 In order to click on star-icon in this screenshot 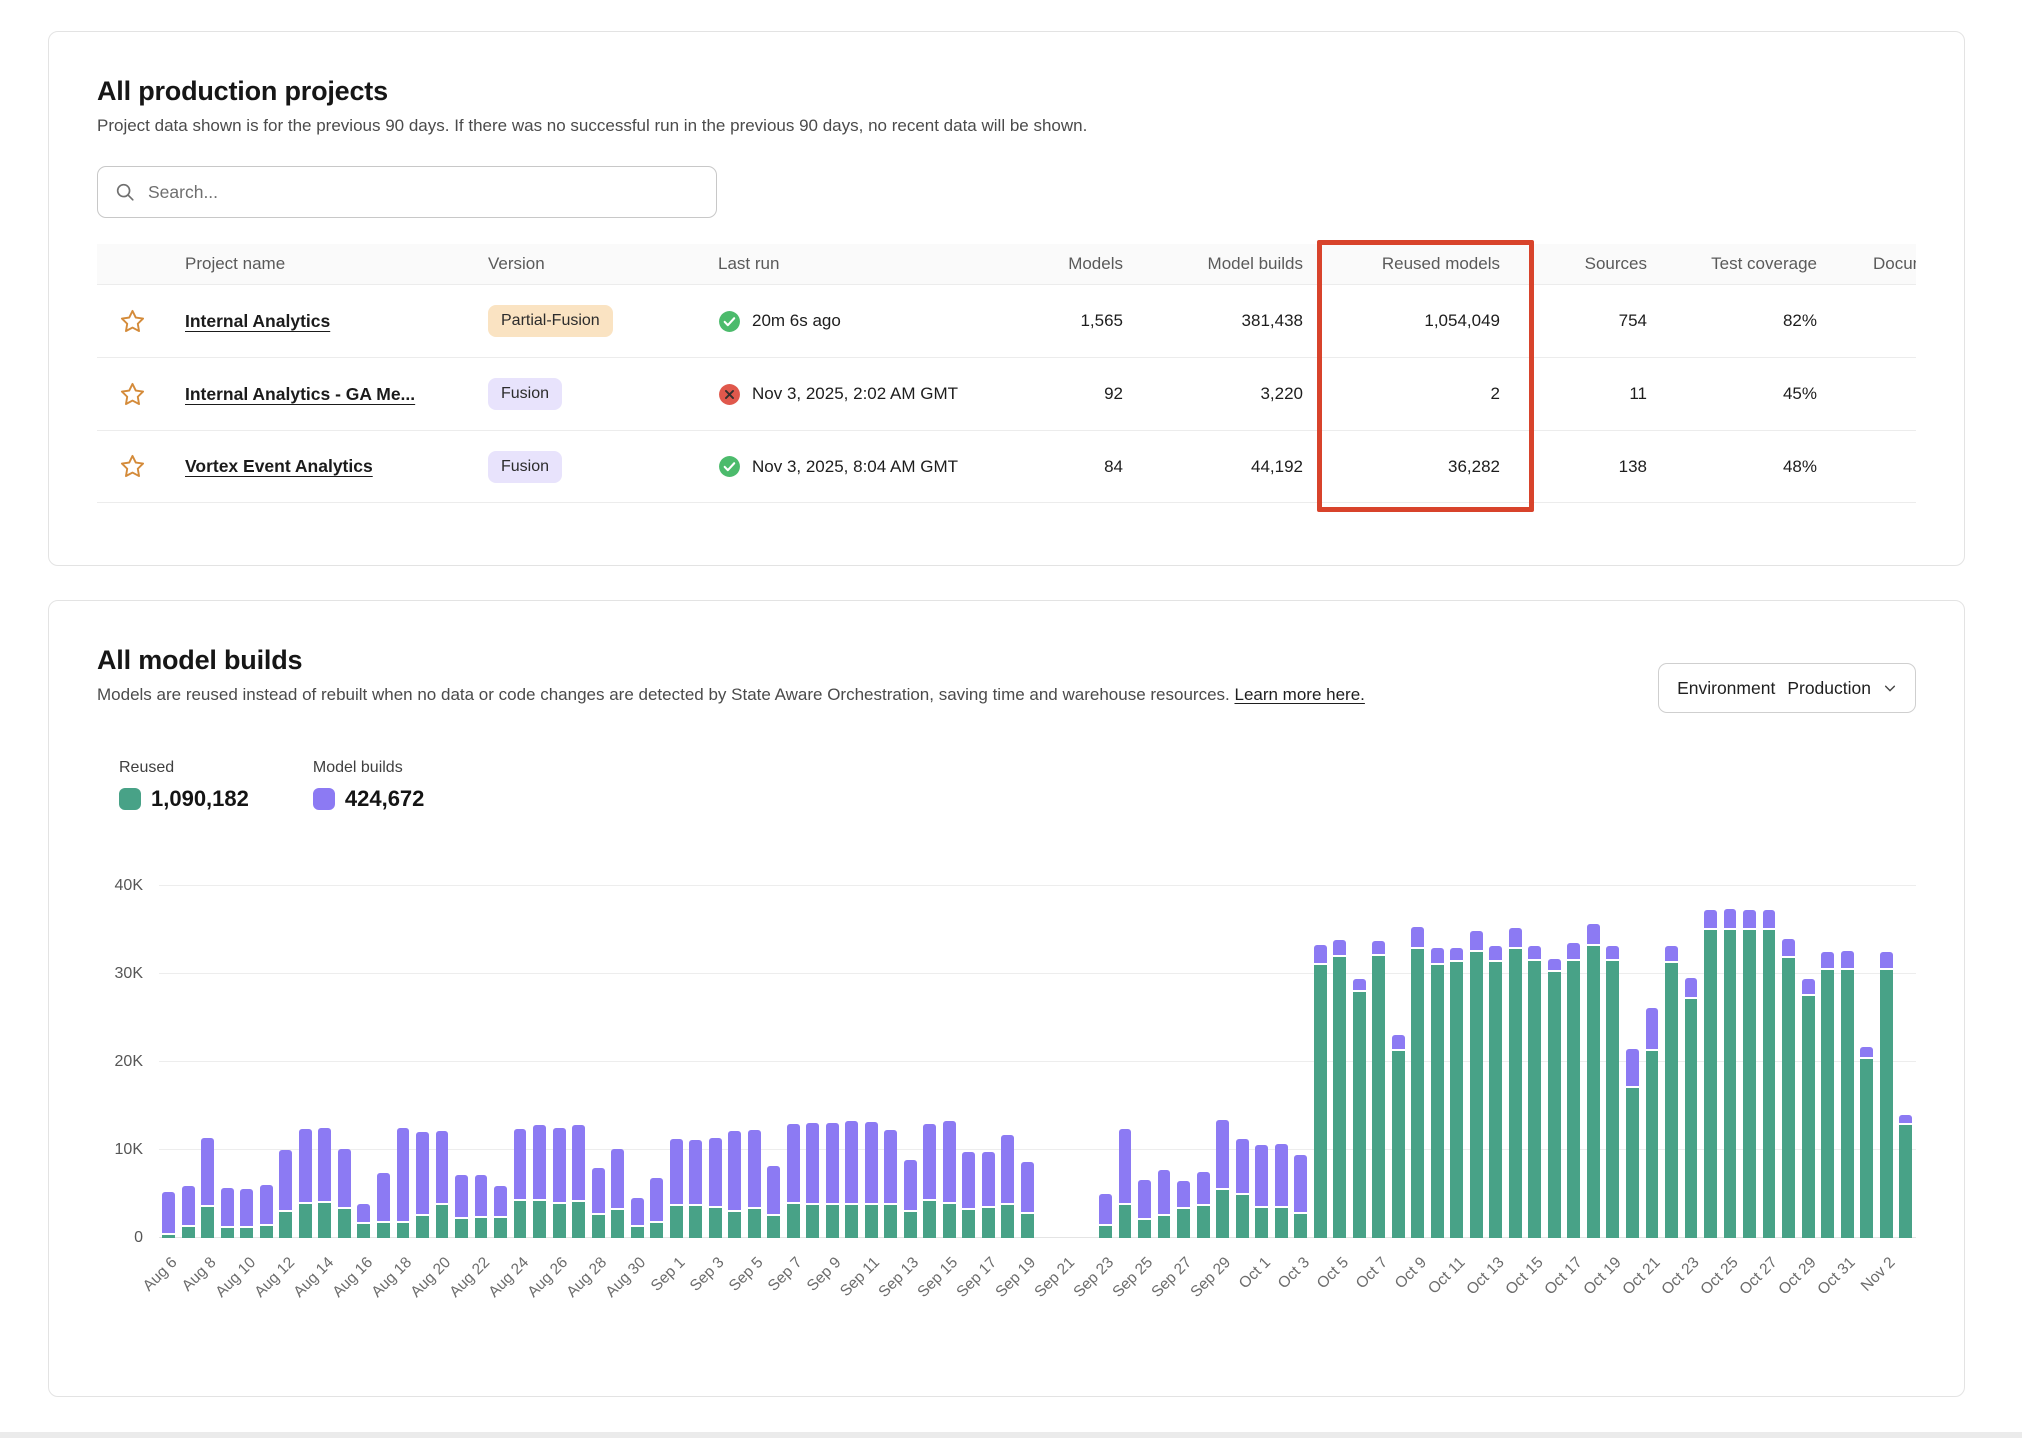, I will do `click(132, 321)`.